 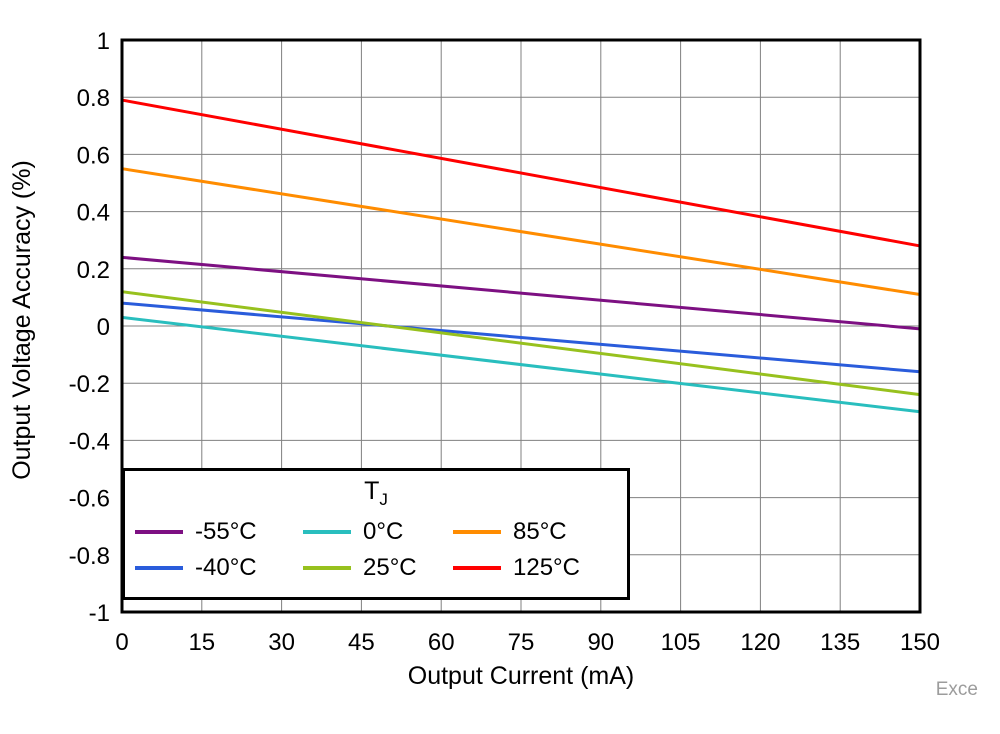 I want to click on legend-row: -55°C 0°C 85°C, so click(x=376, y=532).